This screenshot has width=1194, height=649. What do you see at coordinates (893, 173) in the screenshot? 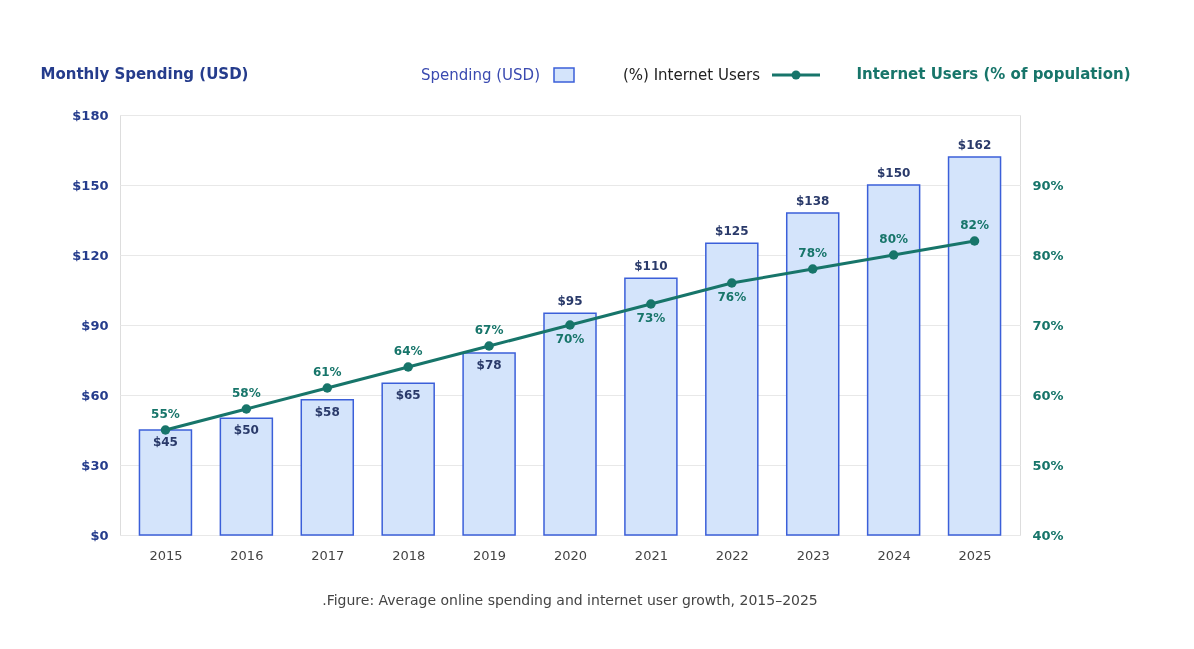
I see `data-label: $150` at bounding box center [893, 173].